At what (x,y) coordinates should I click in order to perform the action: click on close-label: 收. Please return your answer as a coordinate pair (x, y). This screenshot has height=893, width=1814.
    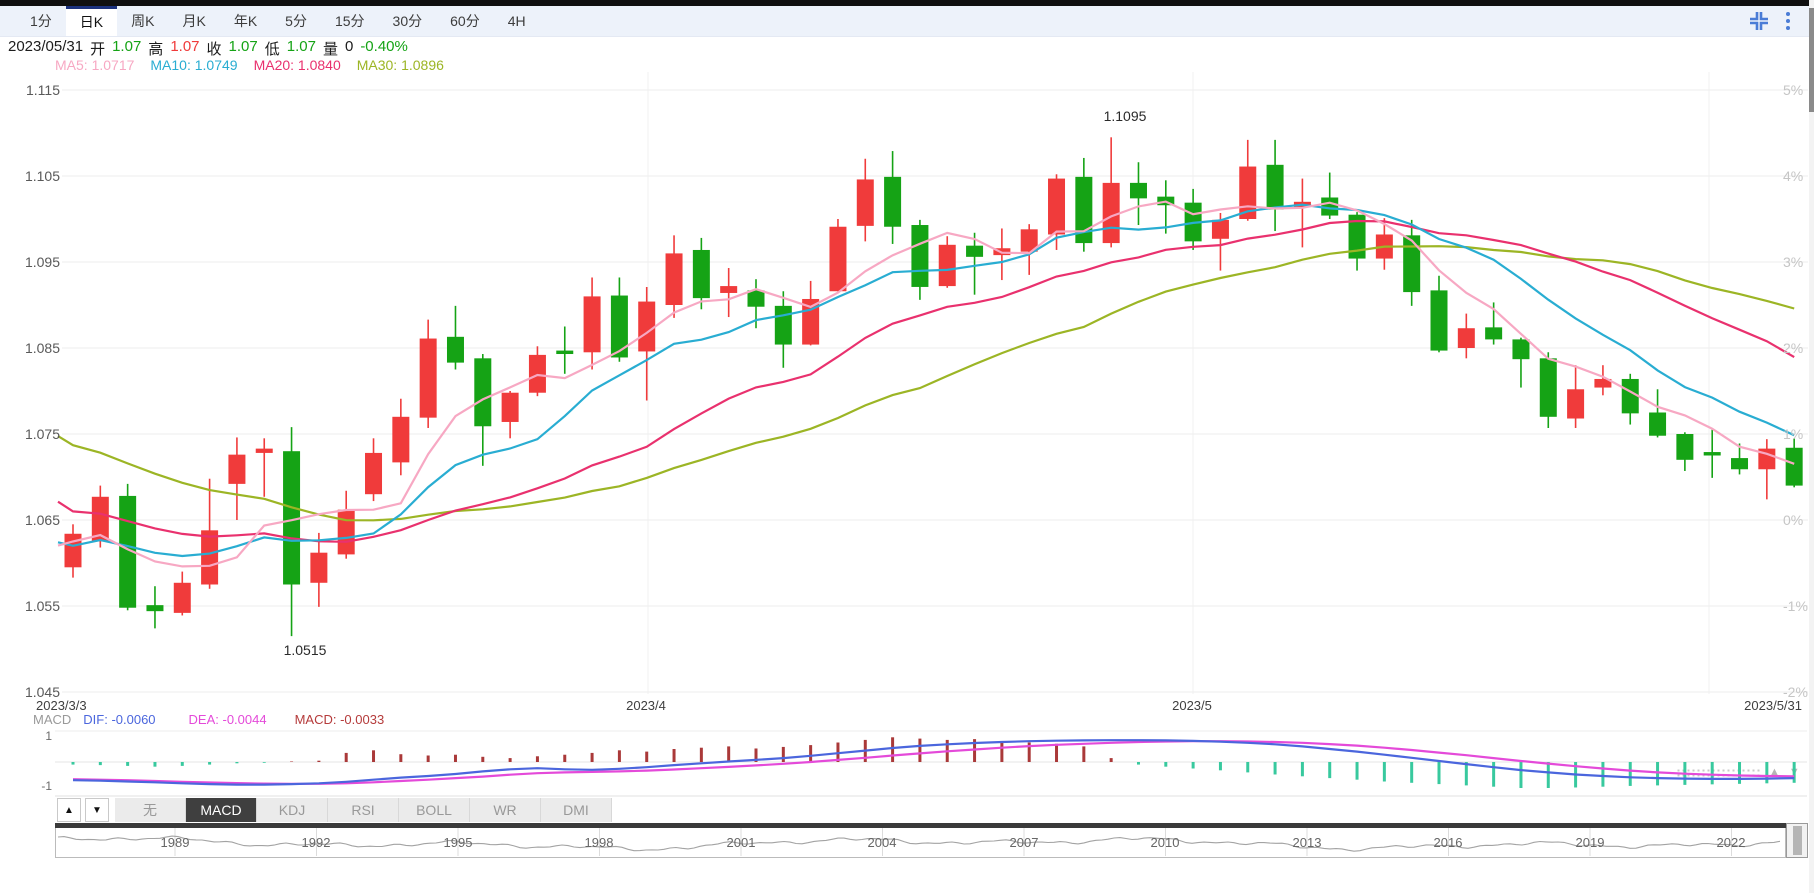
    Looking at the image, I should click on (214, 49).